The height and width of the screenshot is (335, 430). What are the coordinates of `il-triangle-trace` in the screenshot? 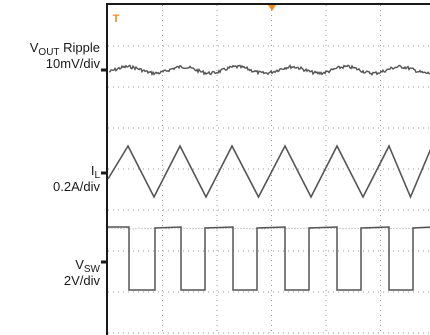 It's located at (268, 172).